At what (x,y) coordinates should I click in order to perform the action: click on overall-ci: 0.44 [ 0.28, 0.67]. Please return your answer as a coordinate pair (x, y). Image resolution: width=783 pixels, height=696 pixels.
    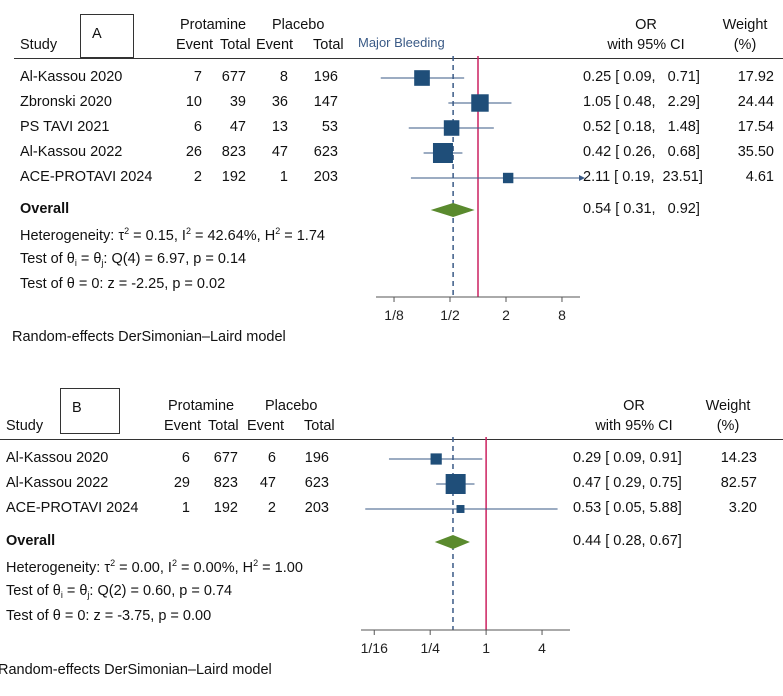
    Looking at the image, I should click on (627, 541).